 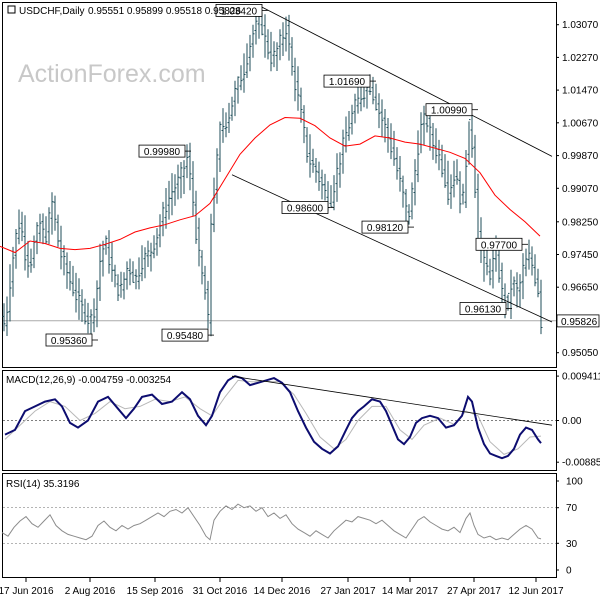 I want to click on x-axis-tick-label: 17 Jun 2016, so click(x=27, y=591).